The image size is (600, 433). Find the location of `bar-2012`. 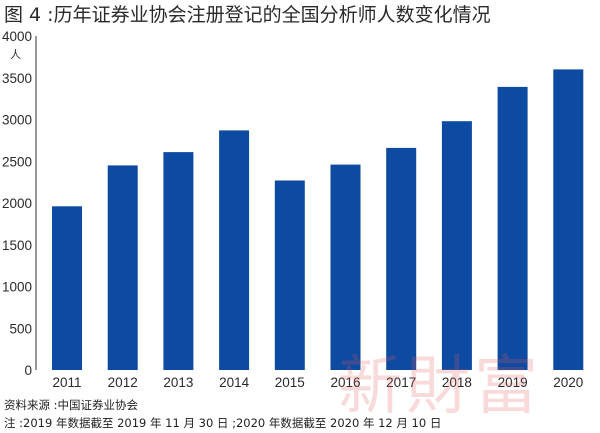

bar-2012 is located at coordinates (122, 267).